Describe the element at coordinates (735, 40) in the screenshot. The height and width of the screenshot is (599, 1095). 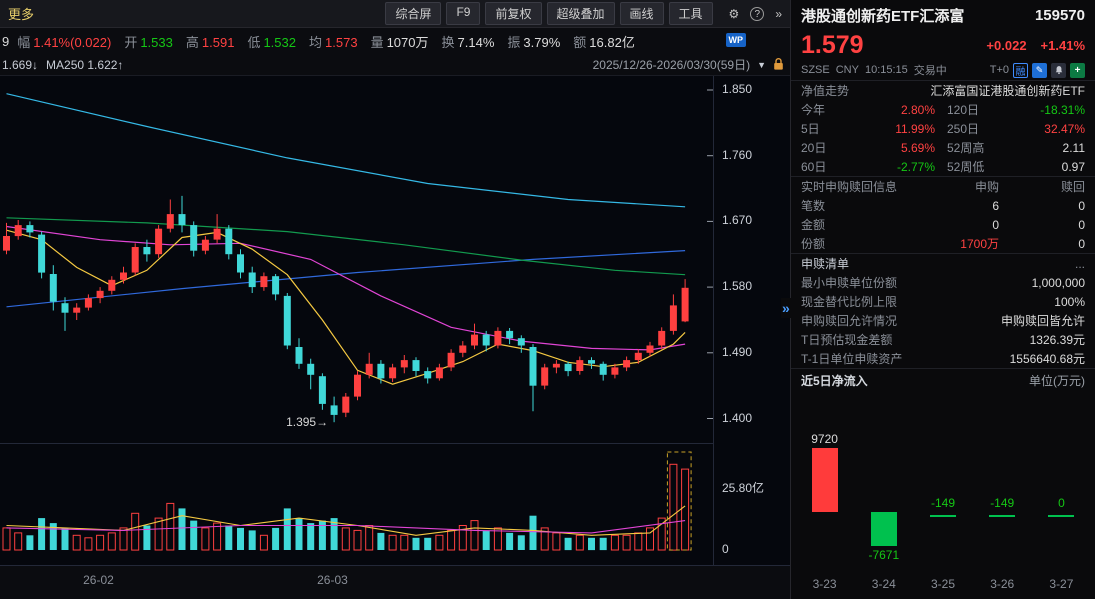
I see `wp-badge: WP` at that location.